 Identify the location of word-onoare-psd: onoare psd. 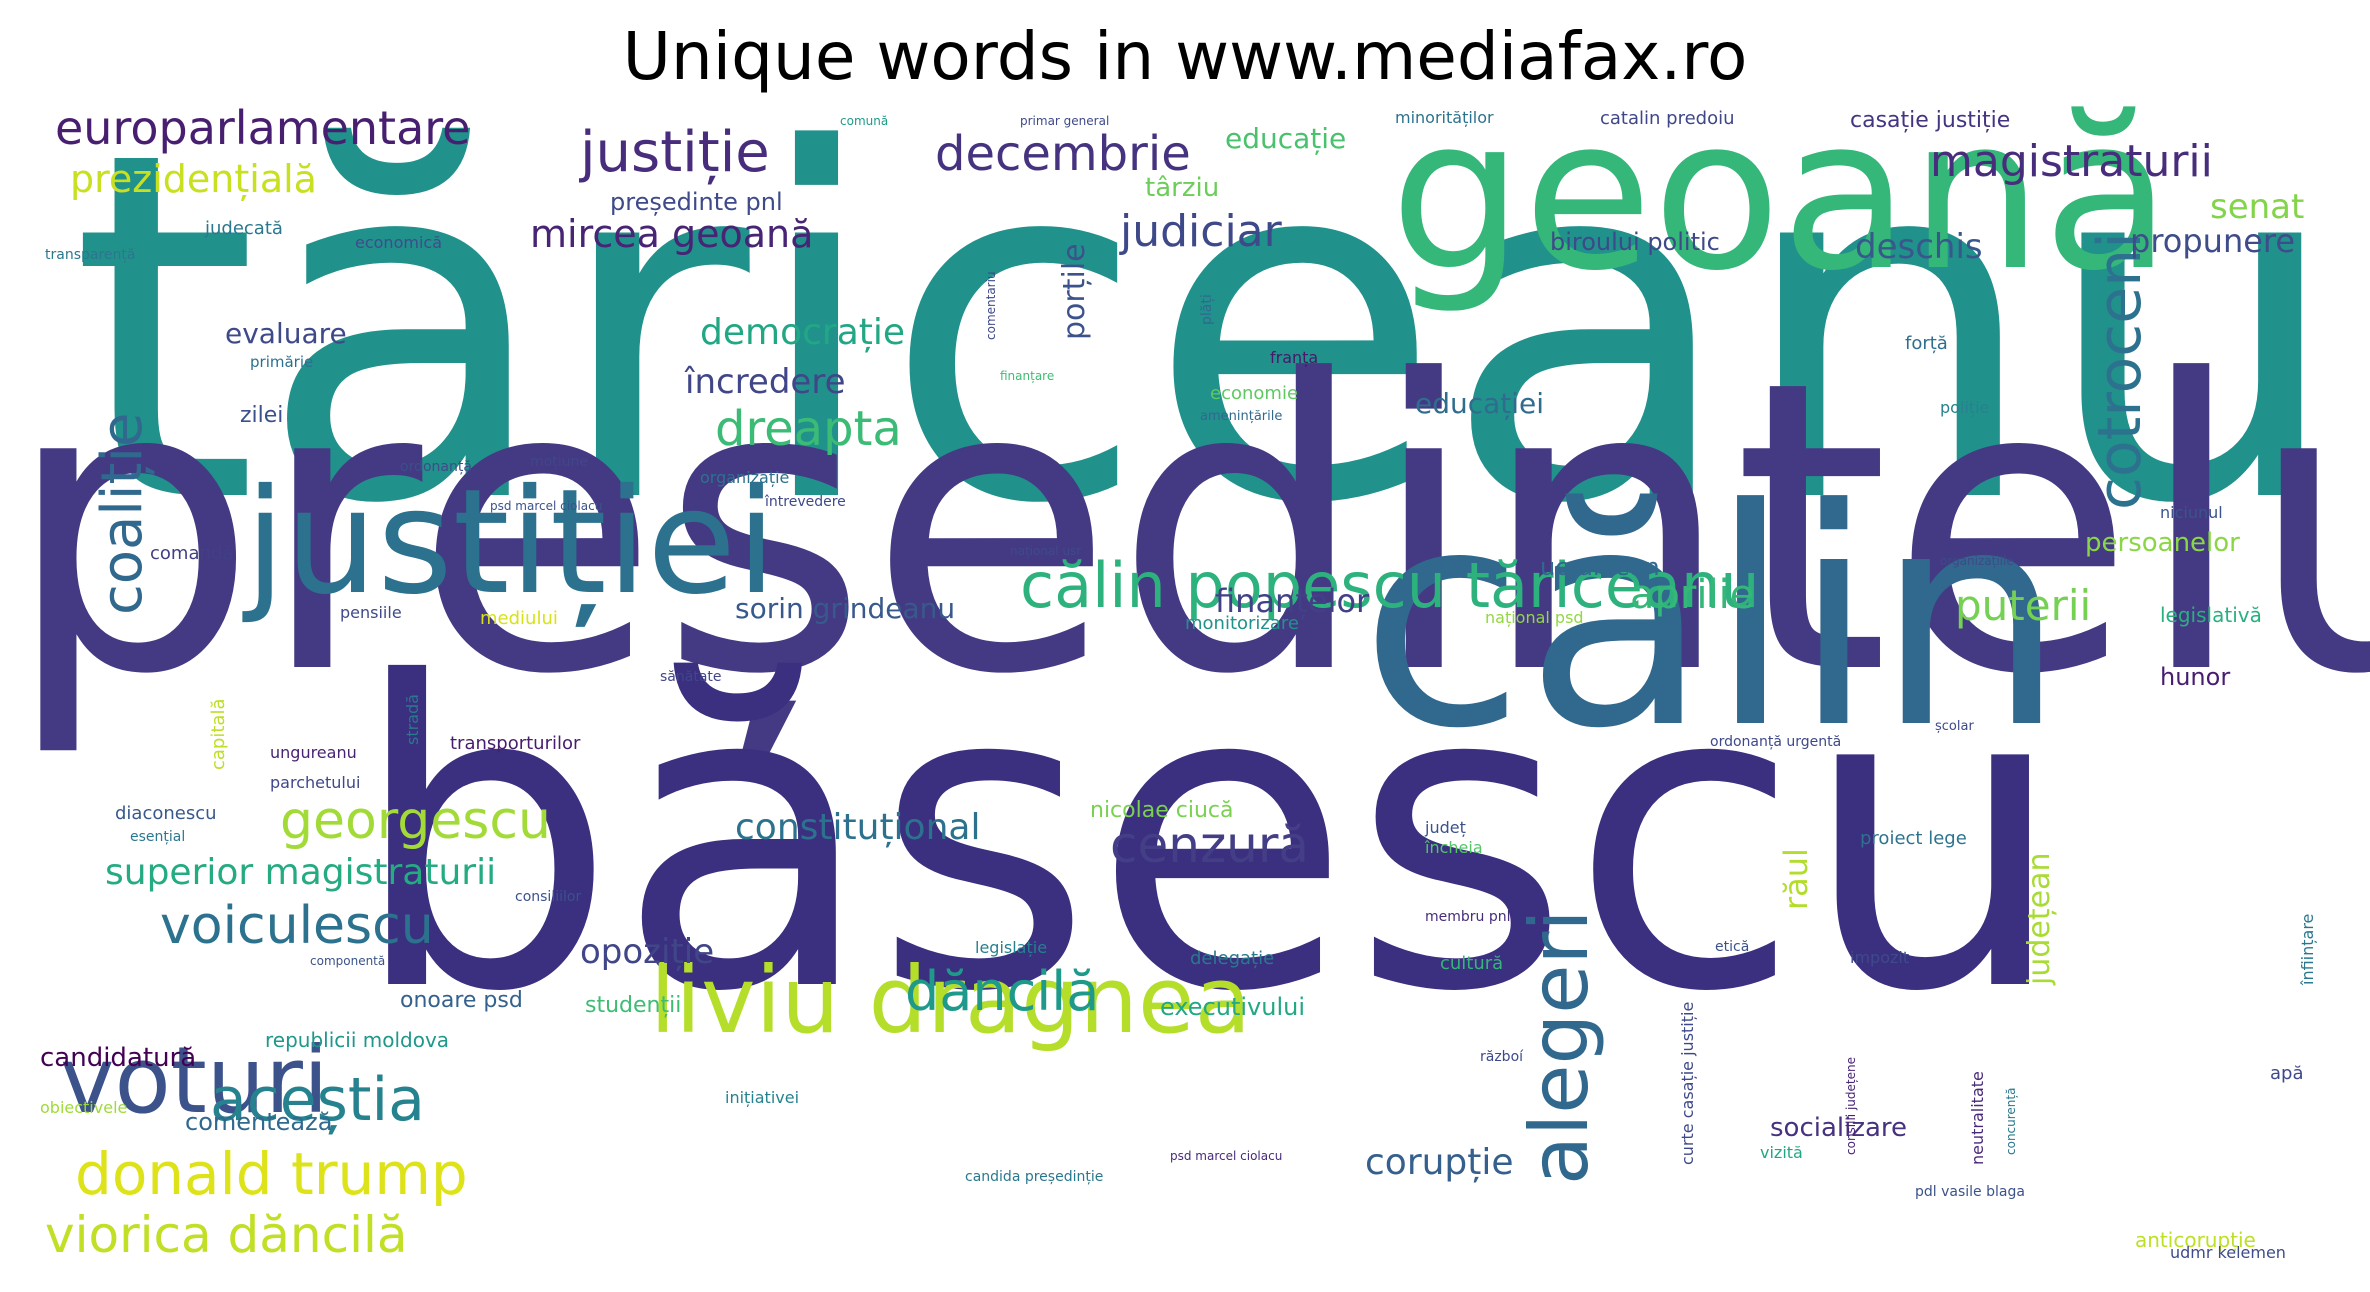
(461, 1000).